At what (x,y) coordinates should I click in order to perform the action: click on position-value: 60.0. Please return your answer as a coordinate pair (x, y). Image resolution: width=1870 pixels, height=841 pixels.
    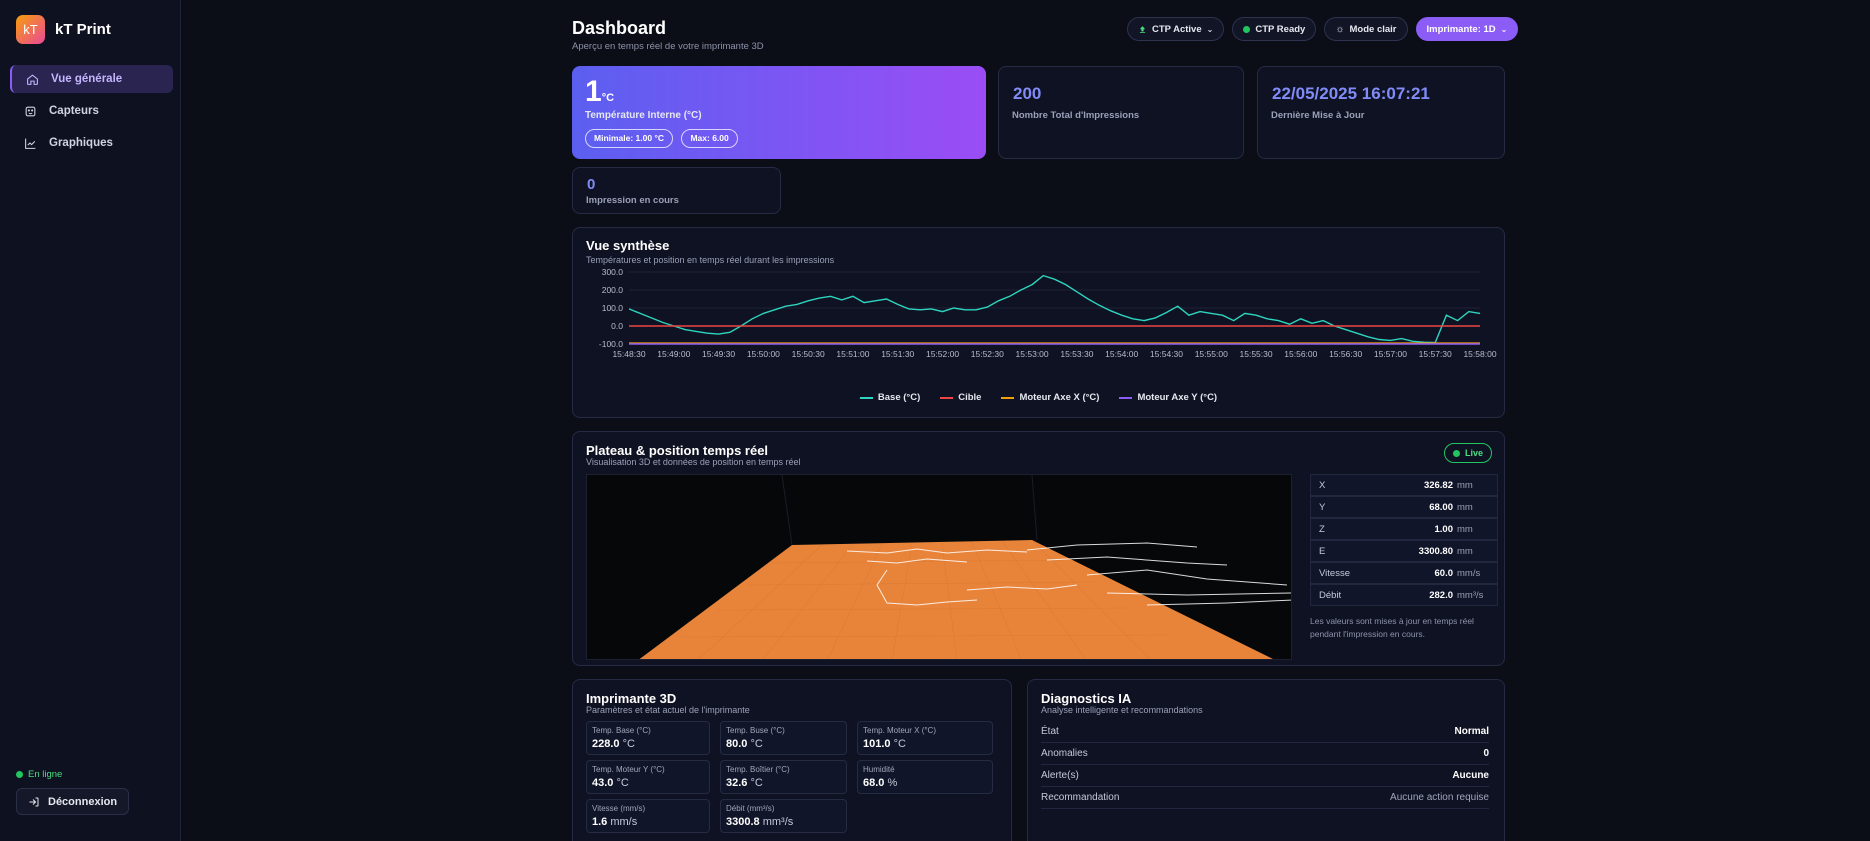
    Looking at the image, I should click on (1444, 573).